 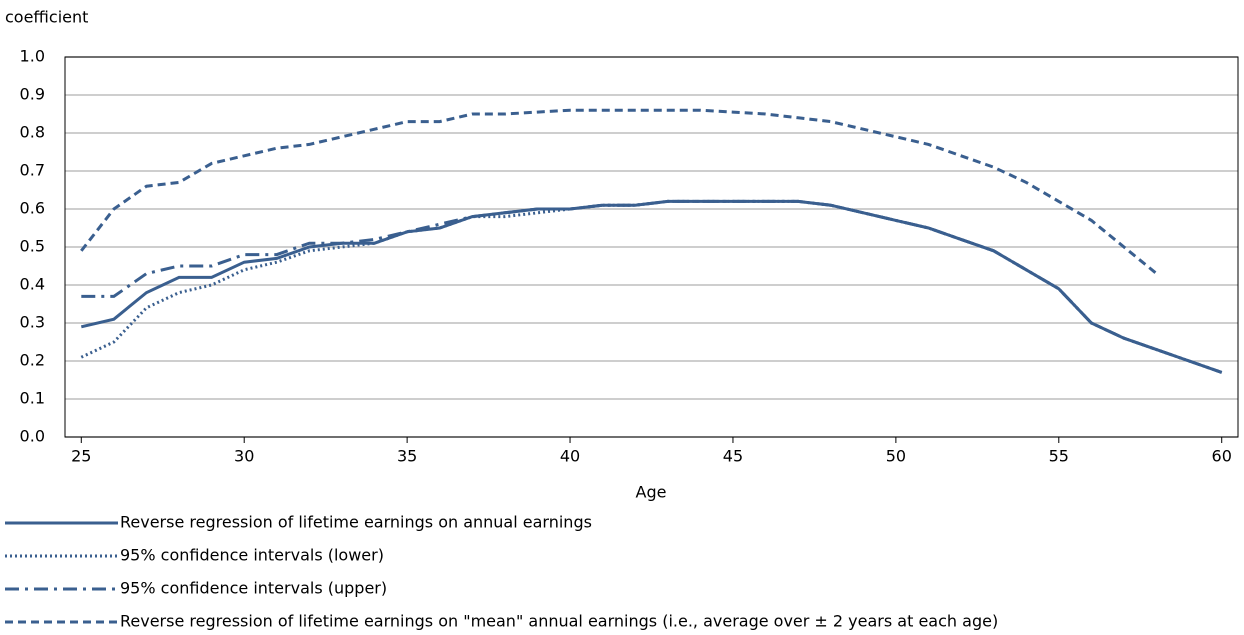 What do you see at coordinates (32, 170) in the screenshot?
I see `y-tick-label: 0.7` at bounding box center [32, 170].